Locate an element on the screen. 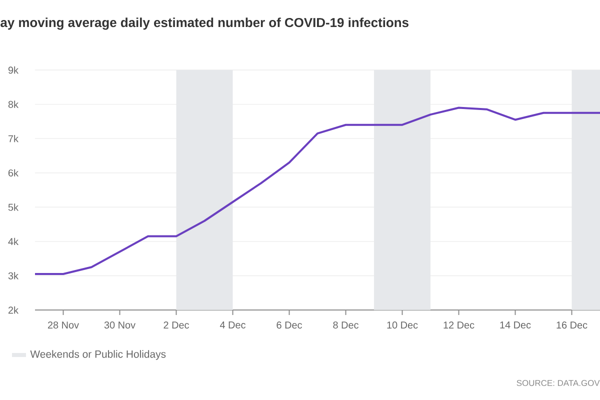 The width and height of the screenshot is (600, 400). x-tick-label: 16 Dec is located at coordinates (572, 325).